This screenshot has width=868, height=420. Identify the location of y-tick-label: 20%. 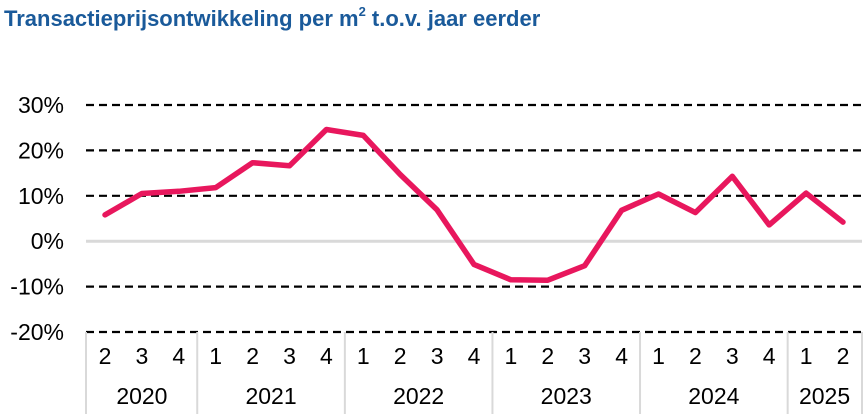
(41, 150).